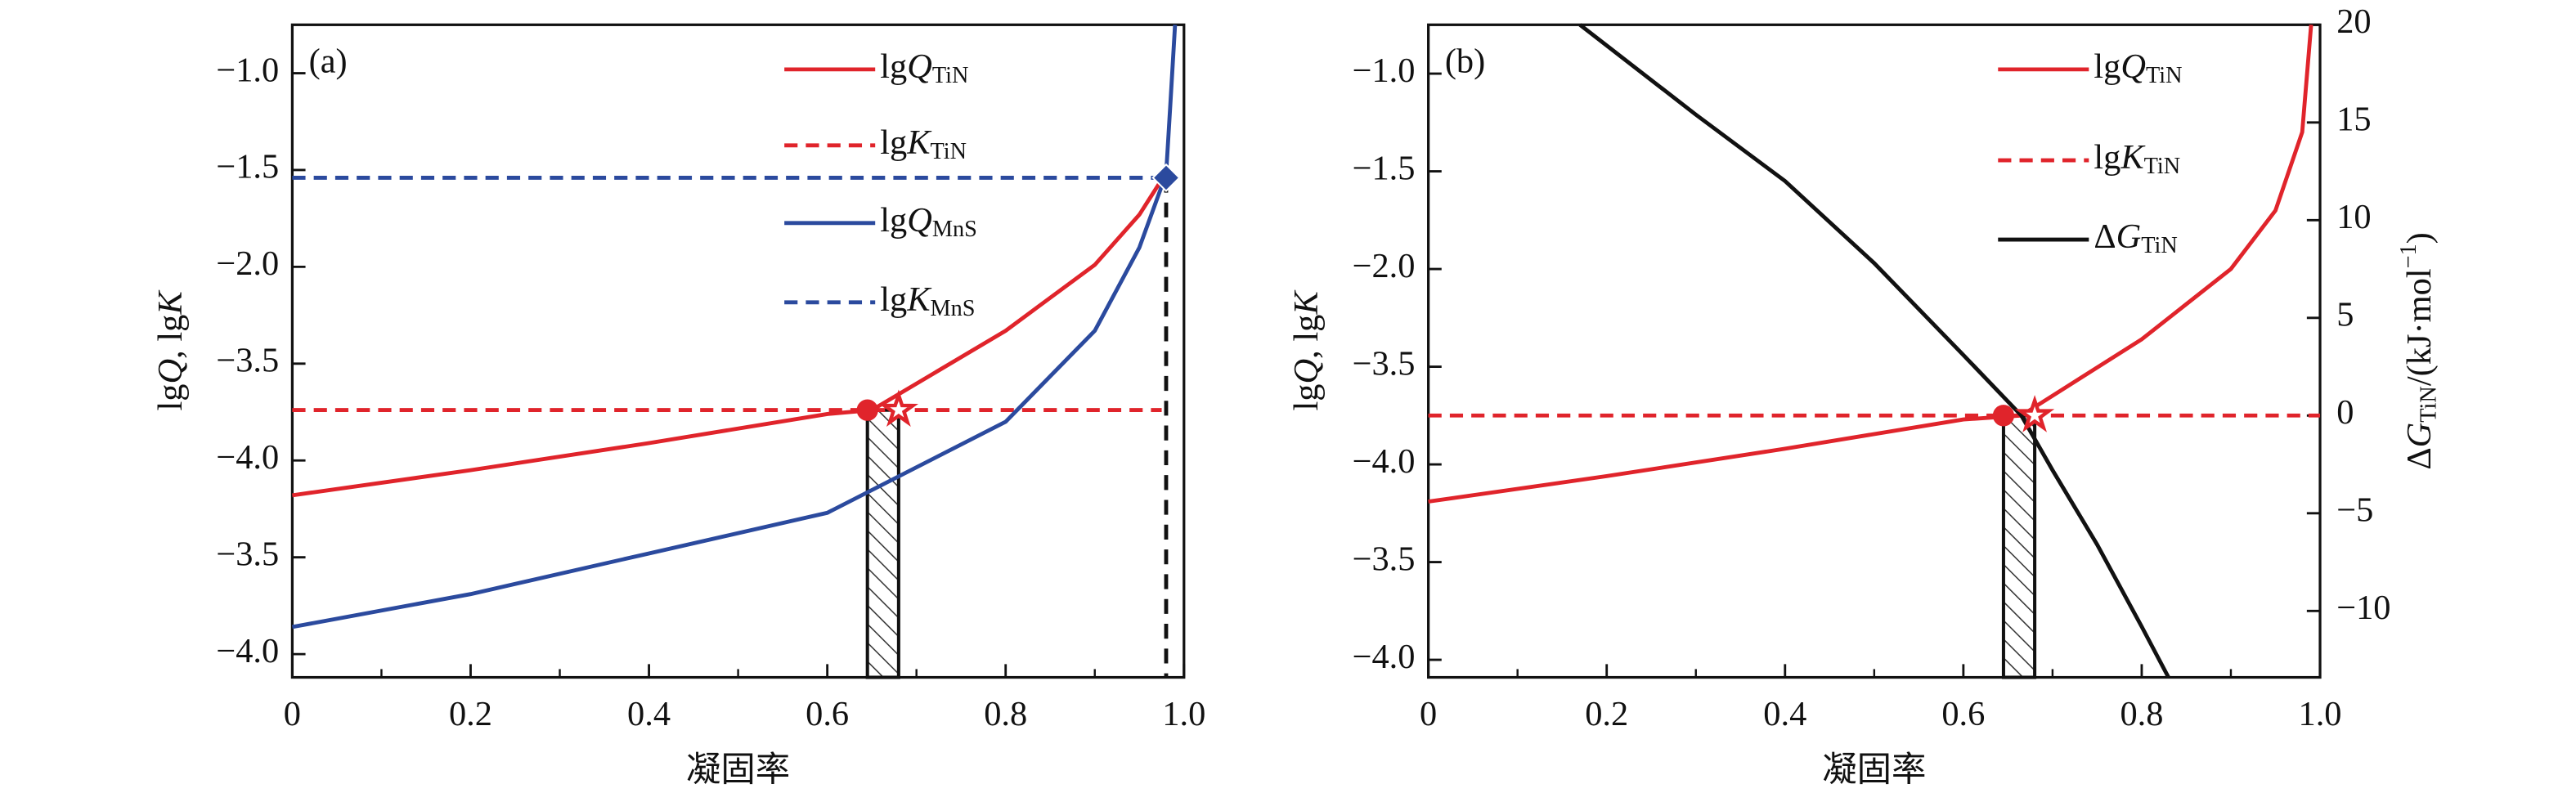 The height and width of the screenshot is (793, 2576). I want to click on panel-label: (b), so click(1465, 62).